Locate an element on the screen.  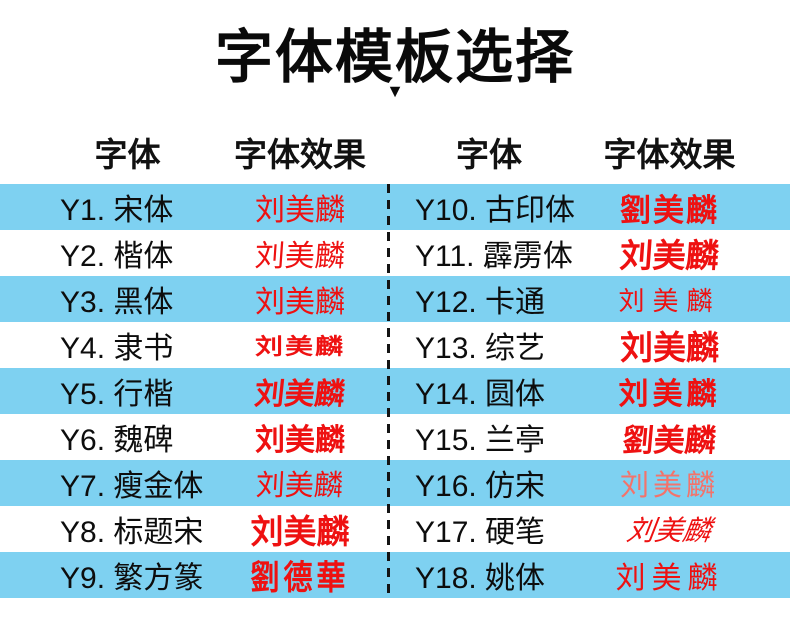
font-label-y6: Y6. 魏碑 is located at coordinates (117, 440).